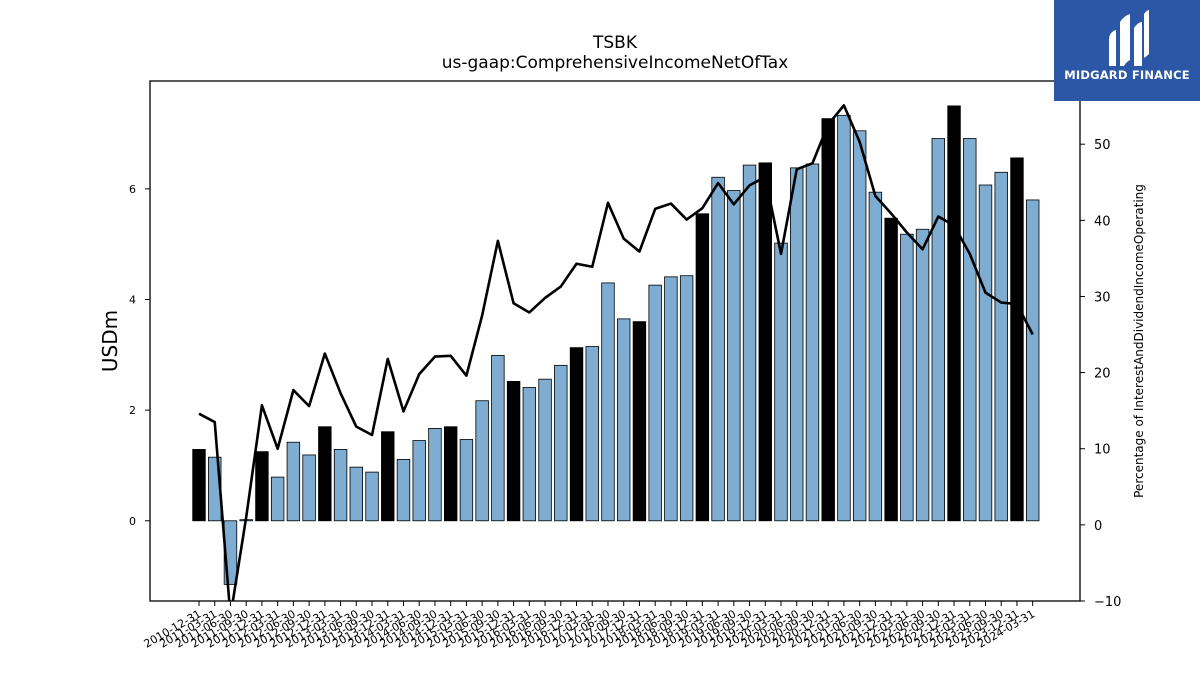 The image size is (1200, 675). What do you see at coordinates (1127, 75) in the screenshot?
I see `logo-text: MIDGARD FINANCE` at bounding box center [1127, 75].